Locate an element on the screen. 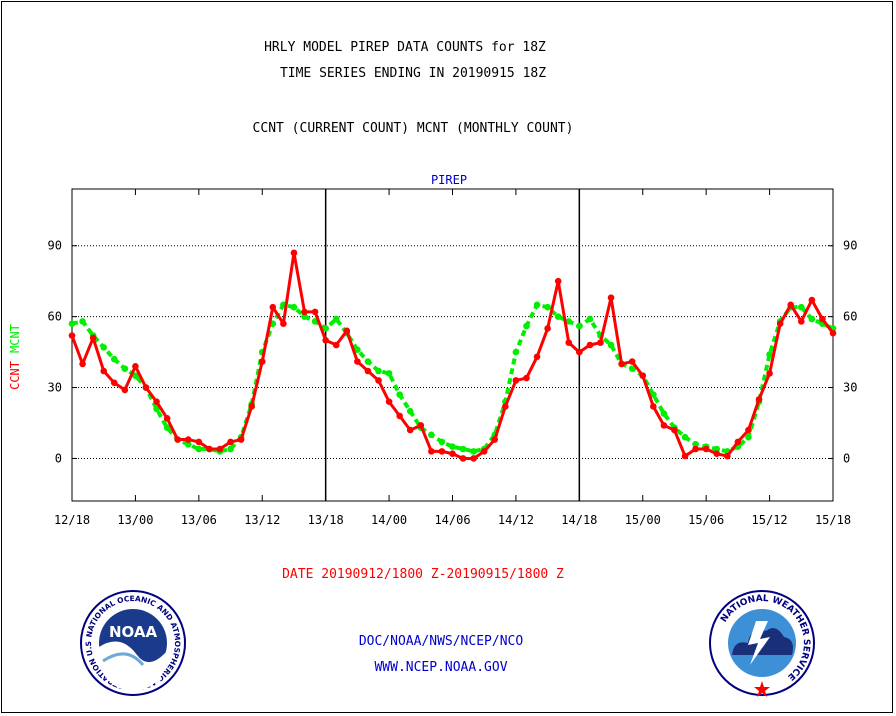 Image resolution: width=896 pixels, height=716 pixels. nws-logo-star is located at coordinates (762, 689).